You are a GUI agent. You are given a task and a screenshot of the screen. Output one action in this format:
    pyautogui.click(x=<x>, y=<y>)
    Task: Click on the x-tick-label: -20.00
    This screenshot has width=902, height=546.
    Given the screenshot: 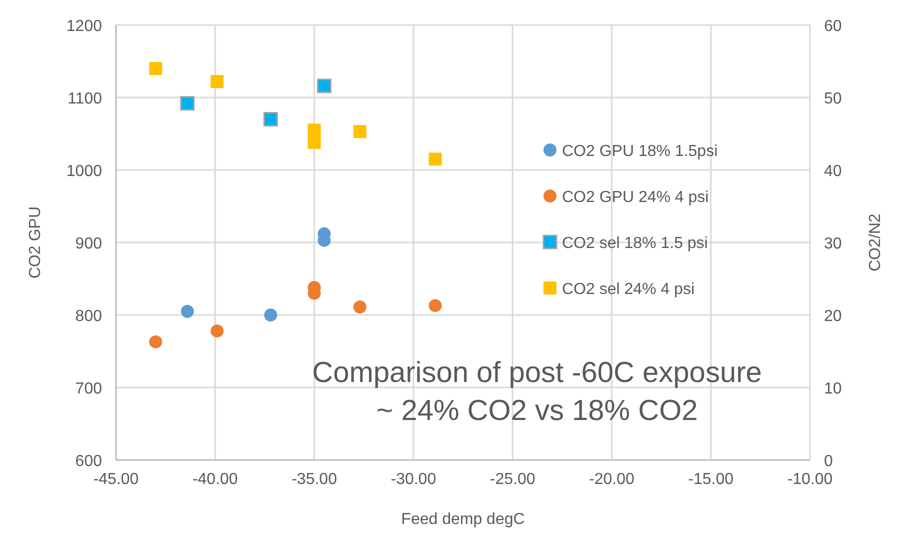 What is the action you would take?
    pyautogui.click(x=611, y=479)
    